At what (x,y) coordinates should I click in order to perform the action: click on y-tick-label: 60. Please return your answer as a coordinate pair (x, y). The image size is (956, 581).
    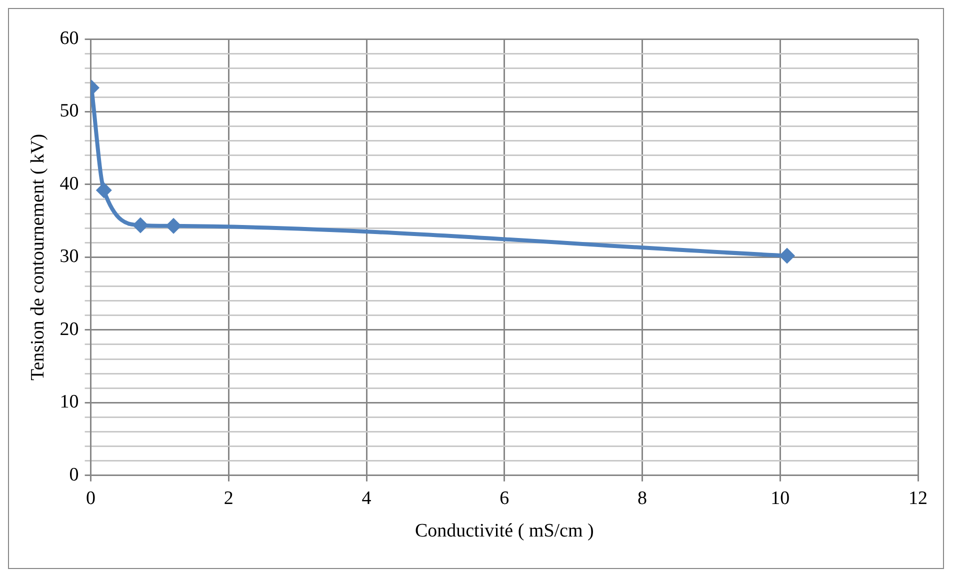
    Looking at the image, I should click on (69, 38).